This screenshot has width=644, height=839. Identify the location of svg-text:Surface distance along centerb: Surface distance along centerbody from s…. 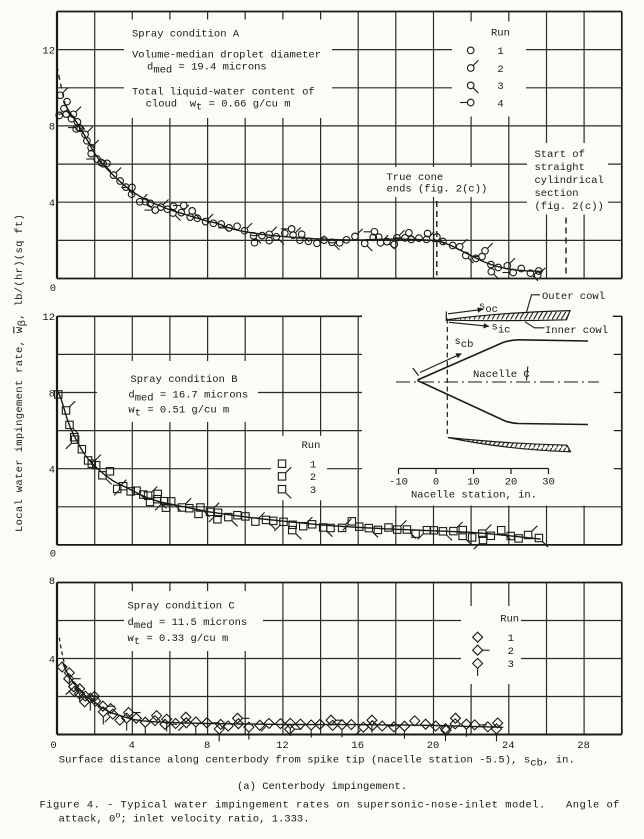
(317, 762).